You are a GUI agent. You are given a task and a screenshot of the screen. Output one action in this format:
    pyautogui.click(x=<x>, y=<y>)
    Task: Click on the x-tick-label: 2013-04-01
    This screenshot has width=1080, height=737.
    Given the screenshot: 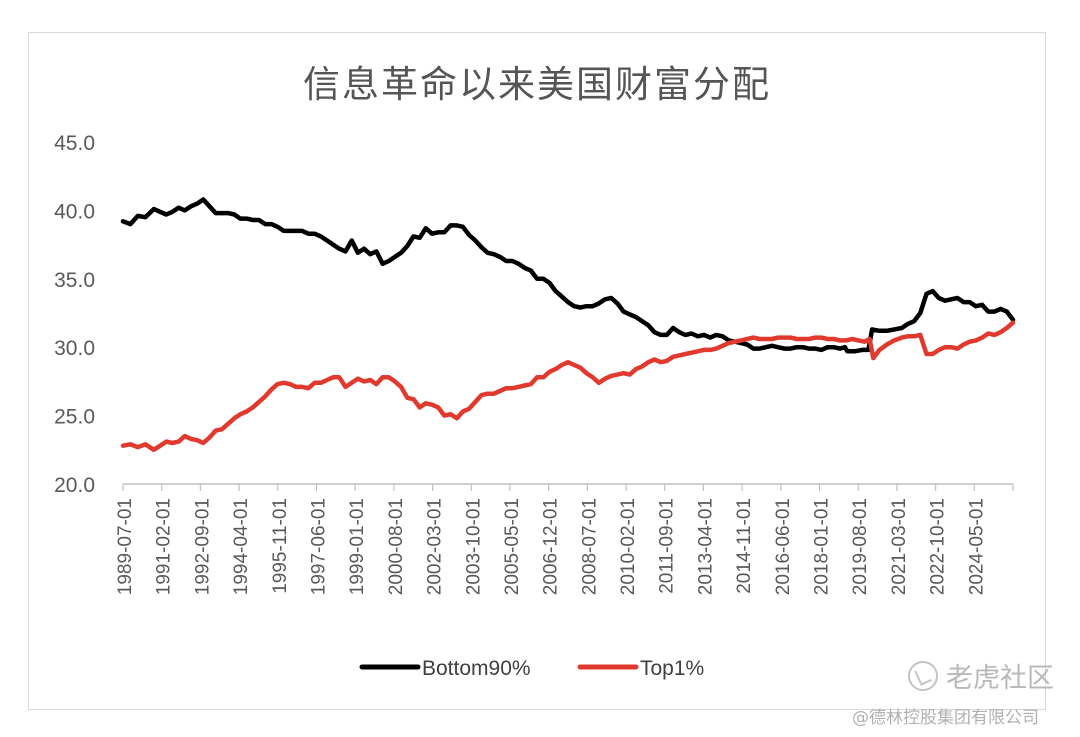 What is the action you would take?
    pyautogui.click(x=705, y=546)
    